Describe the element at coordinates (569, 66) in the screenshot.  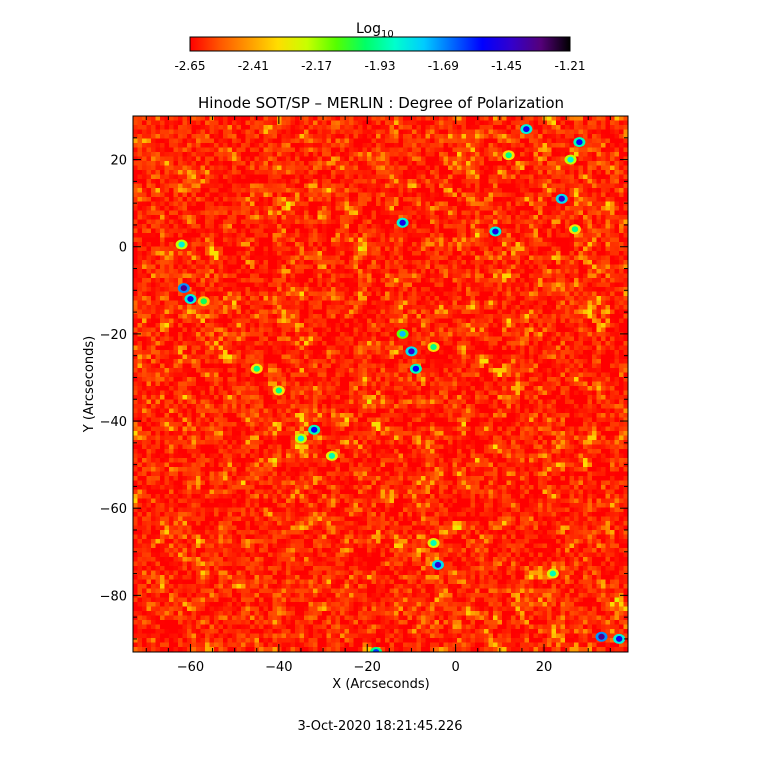
I see `colorbar-tick-label: -1.21` at that location.